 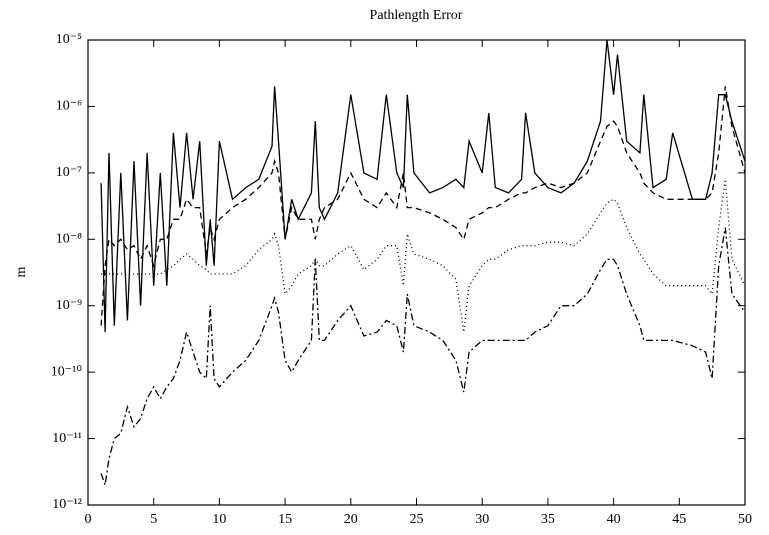 What do you see at coordinates (153, 519) in the screenshot?
I see `x-tick-label: 5` at bounding box center [153, 519].